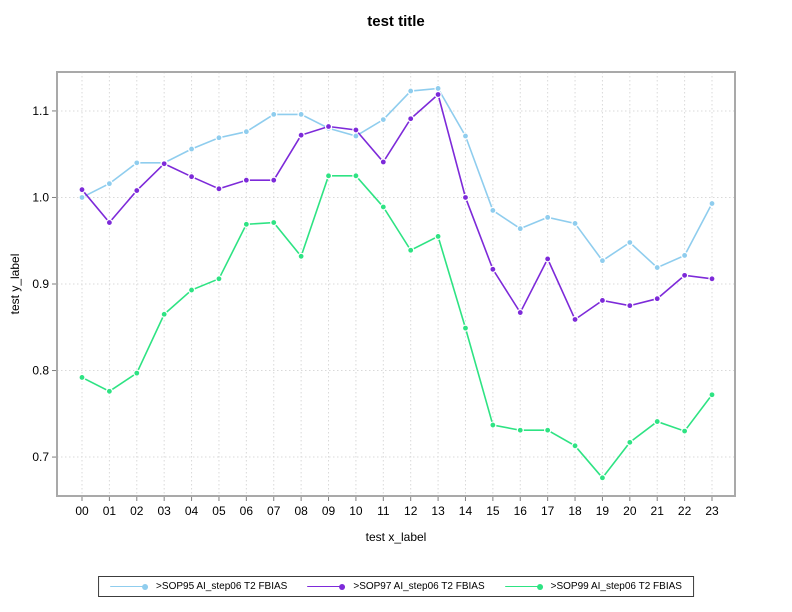 The image size is (792, 612). Describe the element at coordinates (630, 511) in the screenshot. I see `x-tick-label: 20` at that location.